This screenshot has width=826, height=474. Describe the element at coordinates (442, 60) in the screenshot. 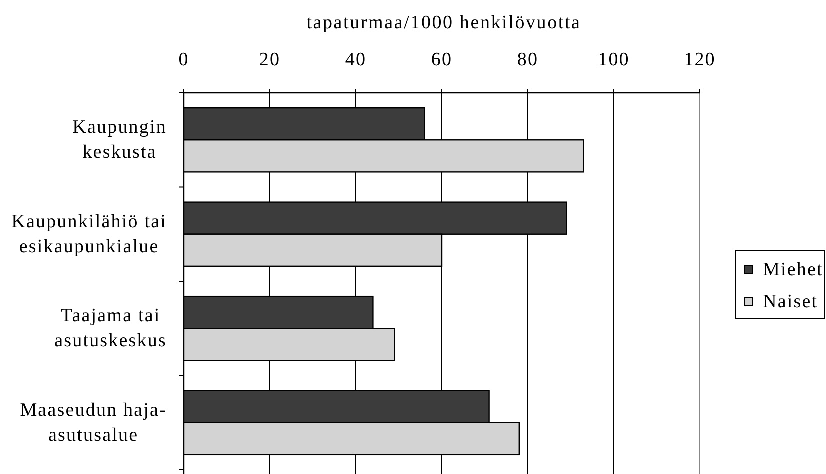

I see `x-tick-label: 60` at that location.